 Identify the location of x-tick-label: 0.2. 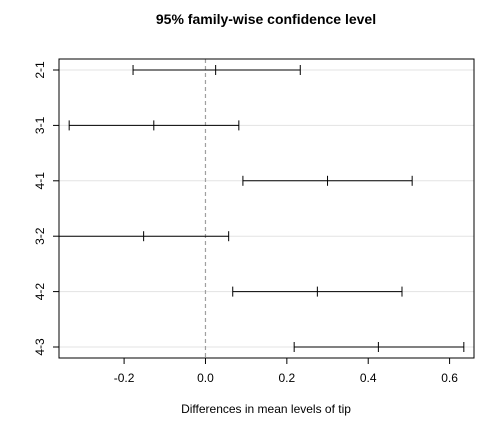
(286, 378).